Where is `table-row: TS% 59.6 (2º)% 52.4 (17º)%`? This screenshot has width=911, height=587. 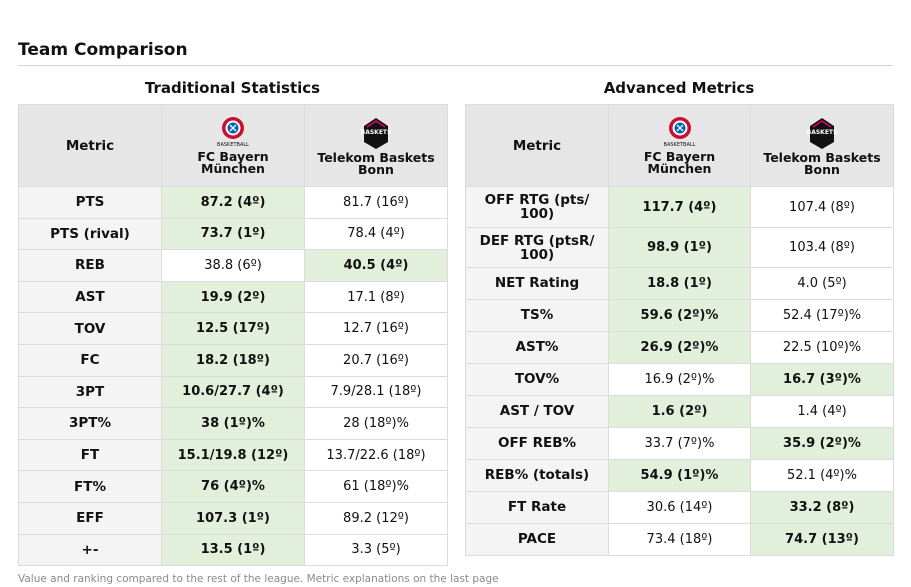 table-row: TS% 59.6 (2º)% 52.4 (17º)% is located at coordinates (679, 315).